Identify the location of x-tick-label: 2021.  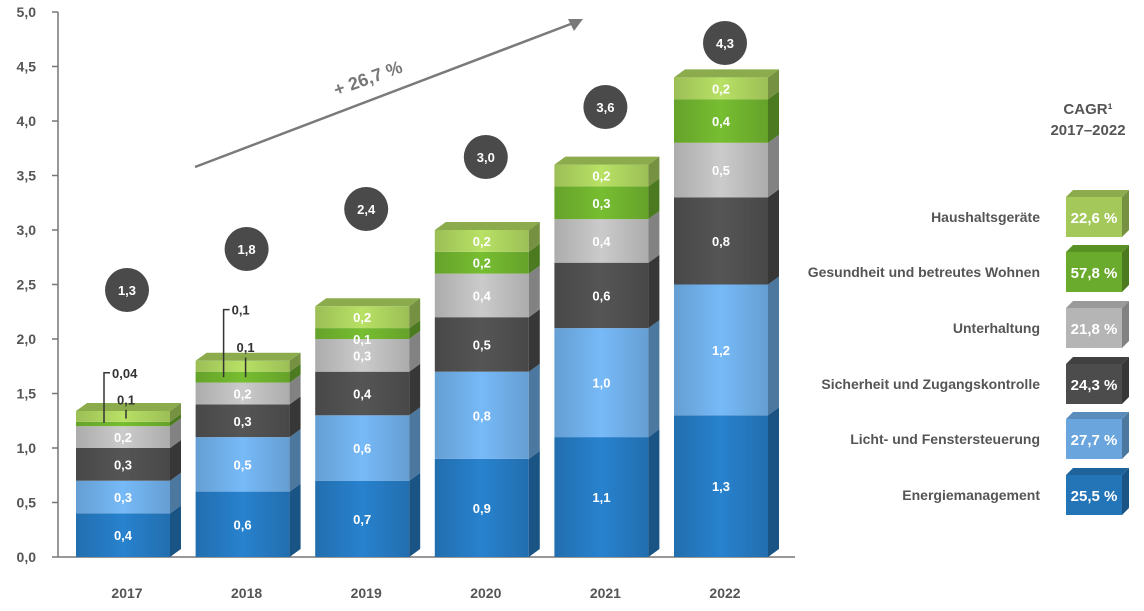
(605, 593).